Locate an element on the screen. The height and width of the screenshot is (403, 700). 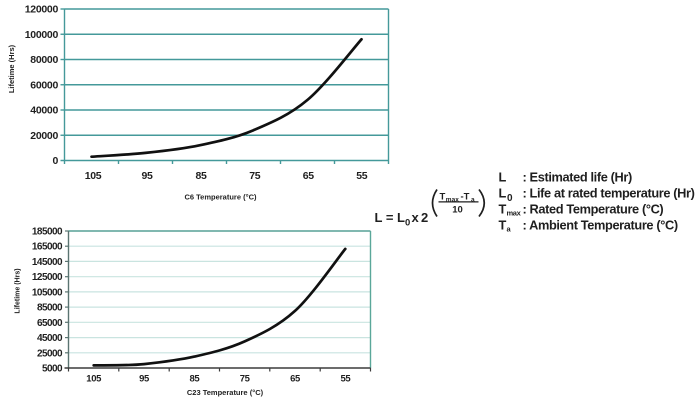
svg-text: L = L is located at coordinates (390, 217).